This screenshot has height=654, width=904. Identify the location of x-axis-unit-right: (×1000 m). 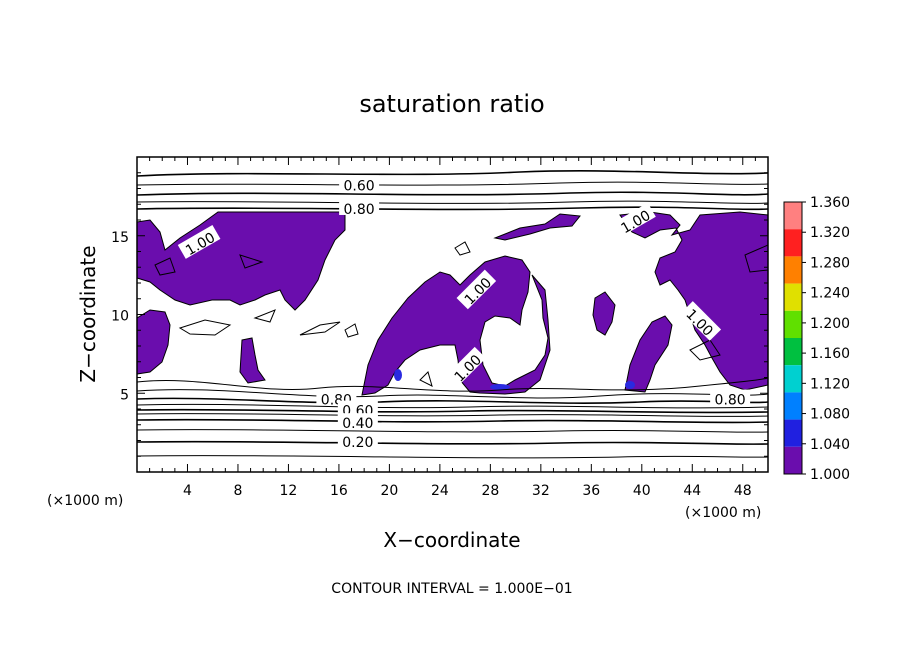
(723, 513).